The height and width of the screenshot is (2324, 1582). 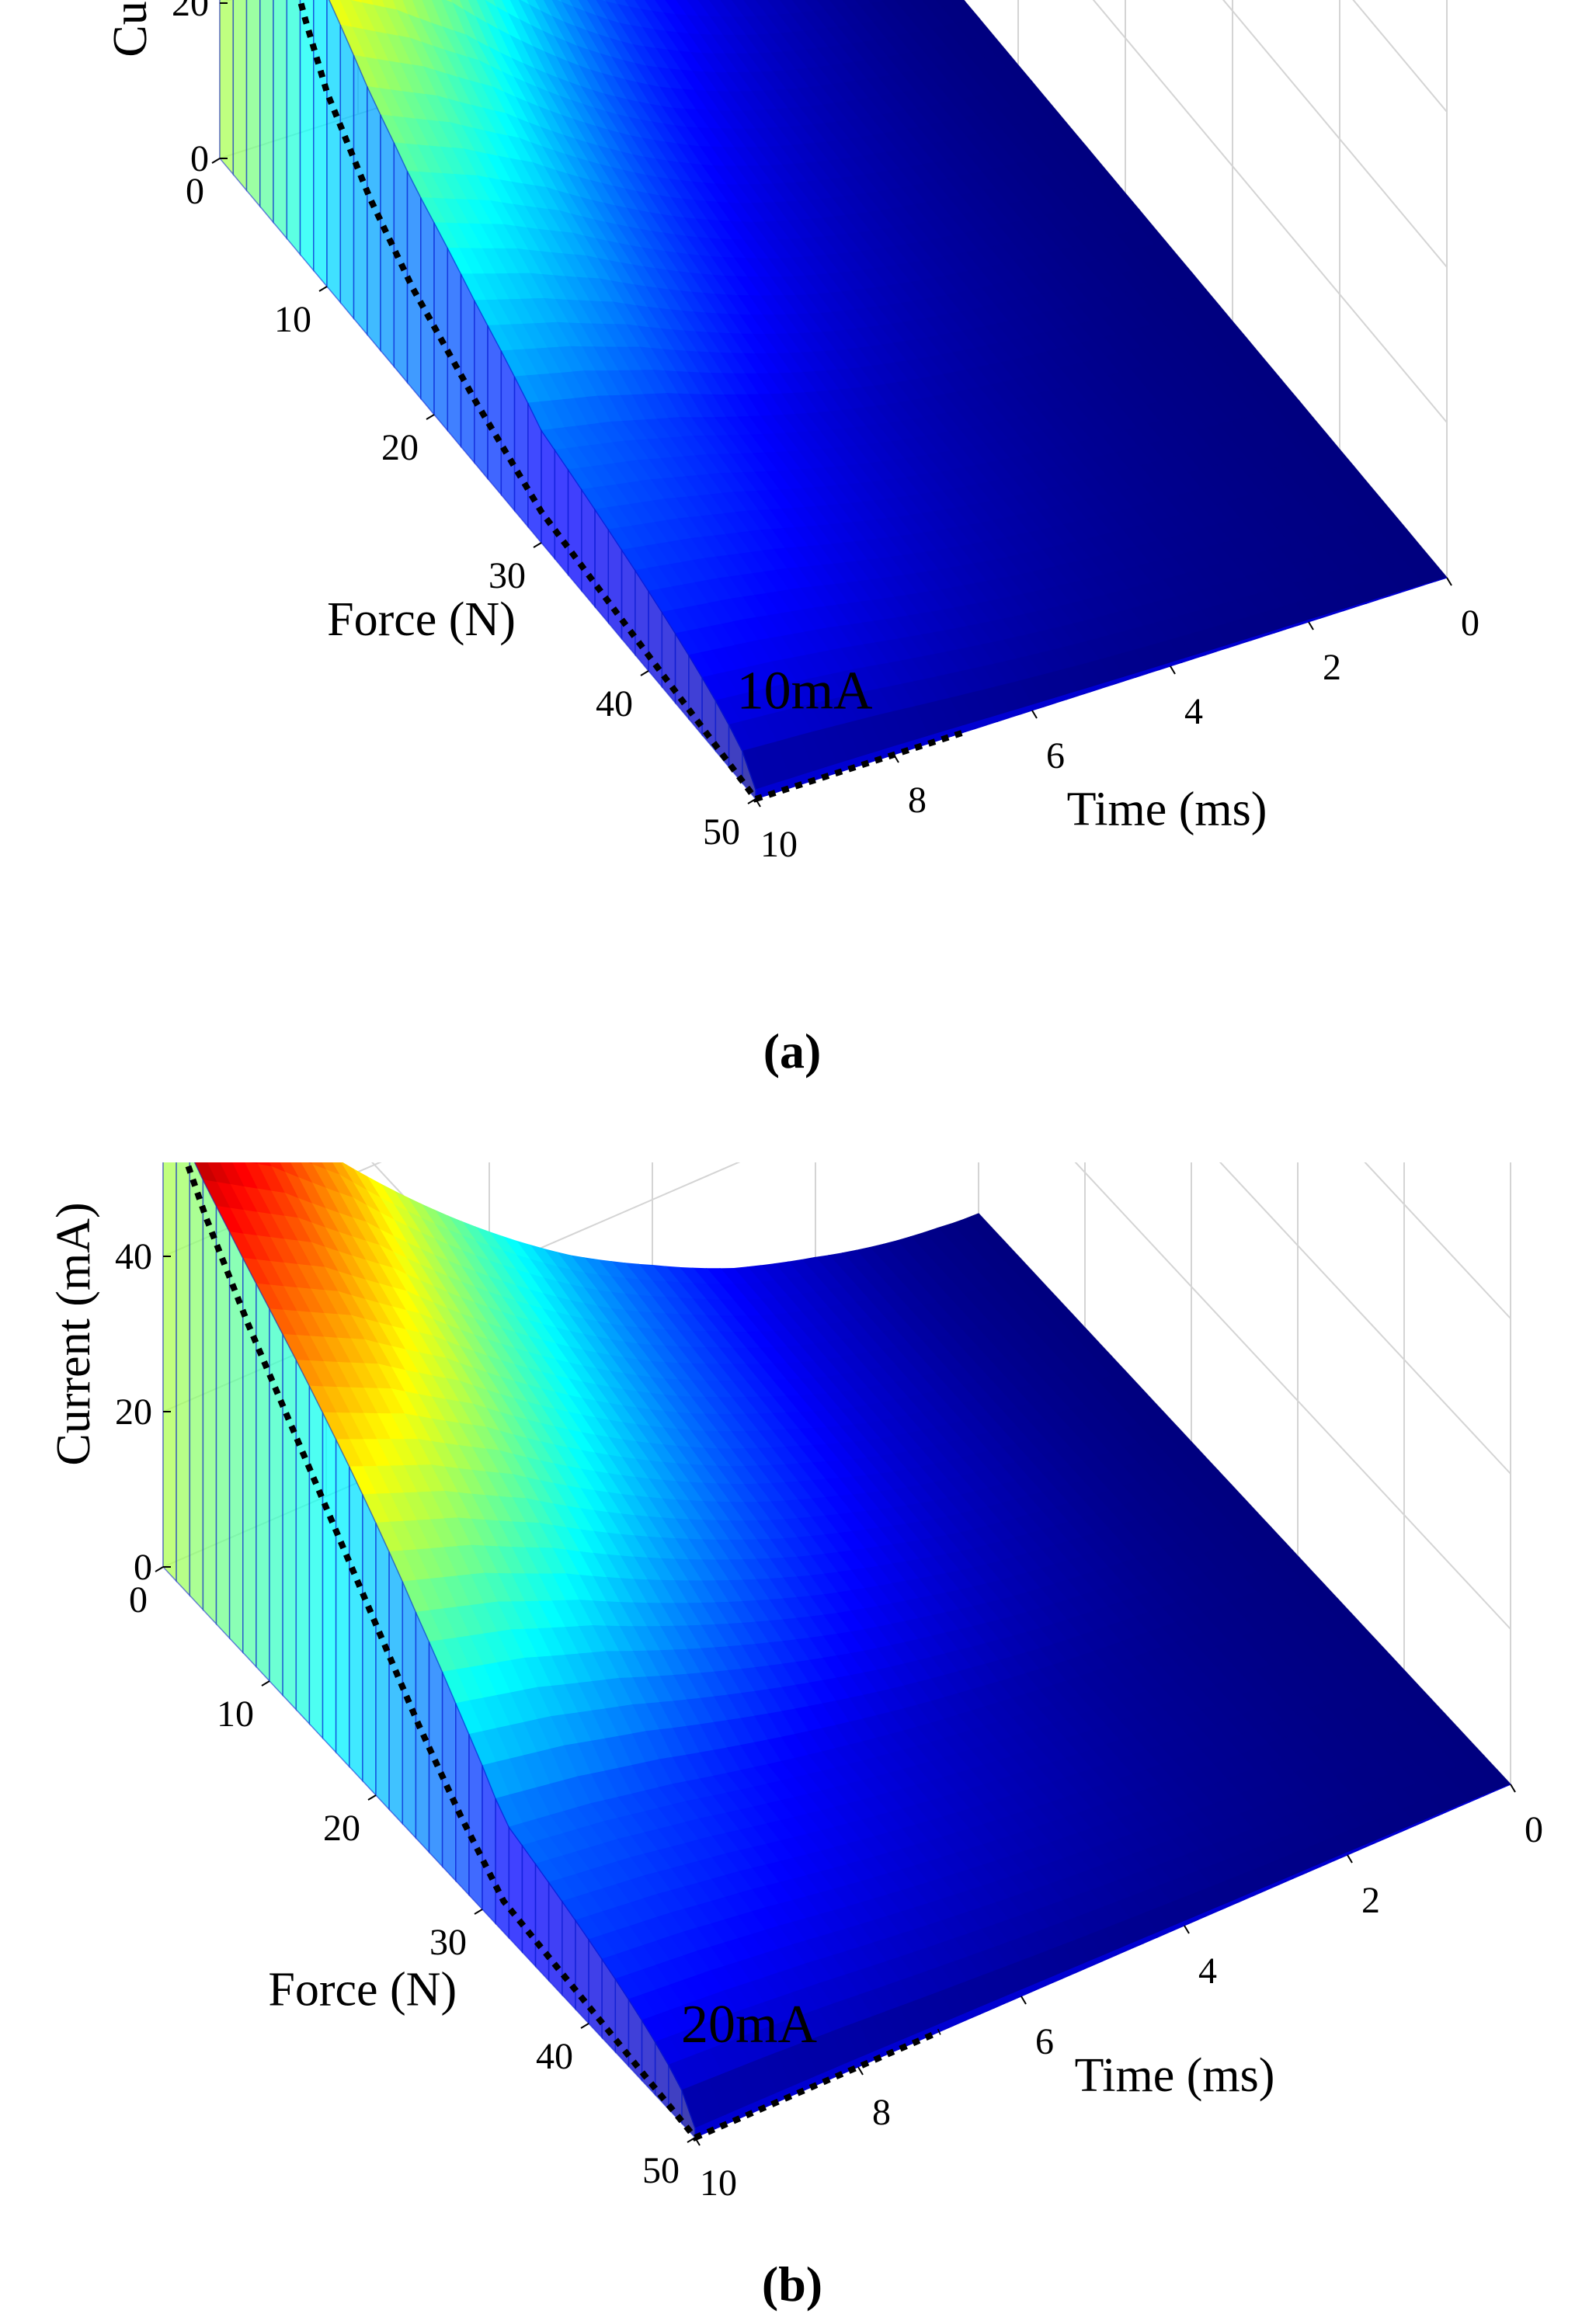 I want to click on x-axis-title: Time (ms), so click(x=1167, y=809).